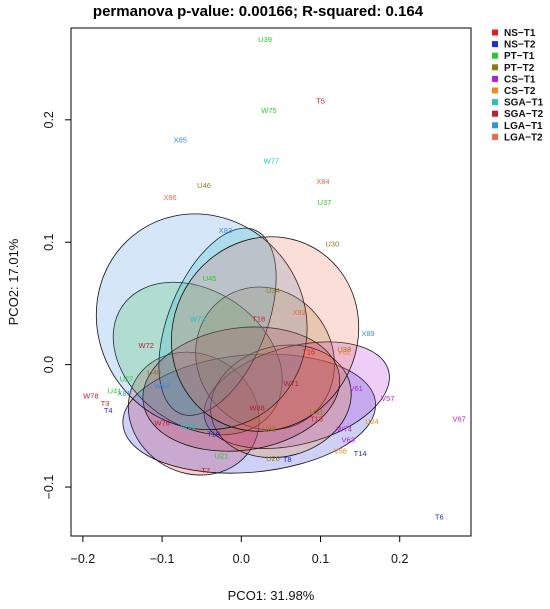  Describe the element at coordinates (287, 459) in the screenshot. I see `sample-point-46: T8` at that location.